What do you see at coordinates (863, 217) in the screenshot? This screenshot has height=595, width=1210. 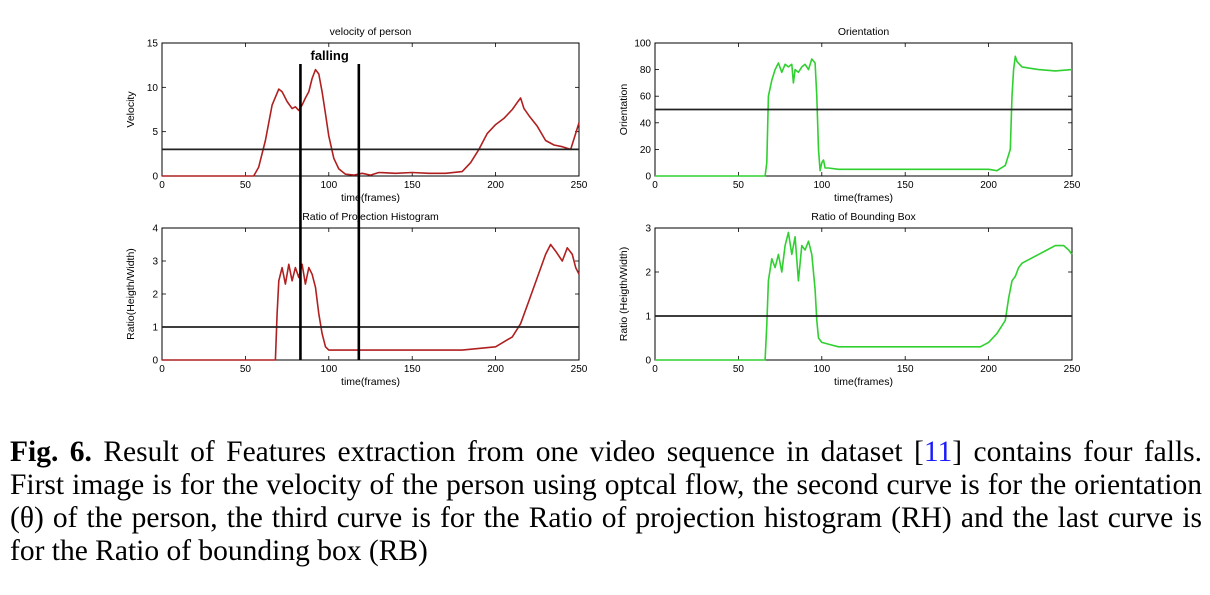 I see `chart-title: Ratio of Bounding Box` at bounding box center [863, 217].